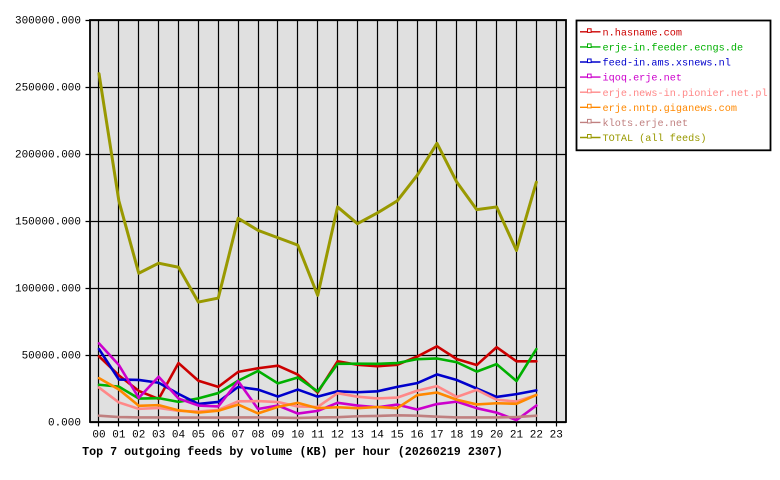 The width and height of the screenshot is (780, 480). Describe the element at coordinates (646, 124) in the screenshot. I see `svg-text: klots.erje.net` at that location.